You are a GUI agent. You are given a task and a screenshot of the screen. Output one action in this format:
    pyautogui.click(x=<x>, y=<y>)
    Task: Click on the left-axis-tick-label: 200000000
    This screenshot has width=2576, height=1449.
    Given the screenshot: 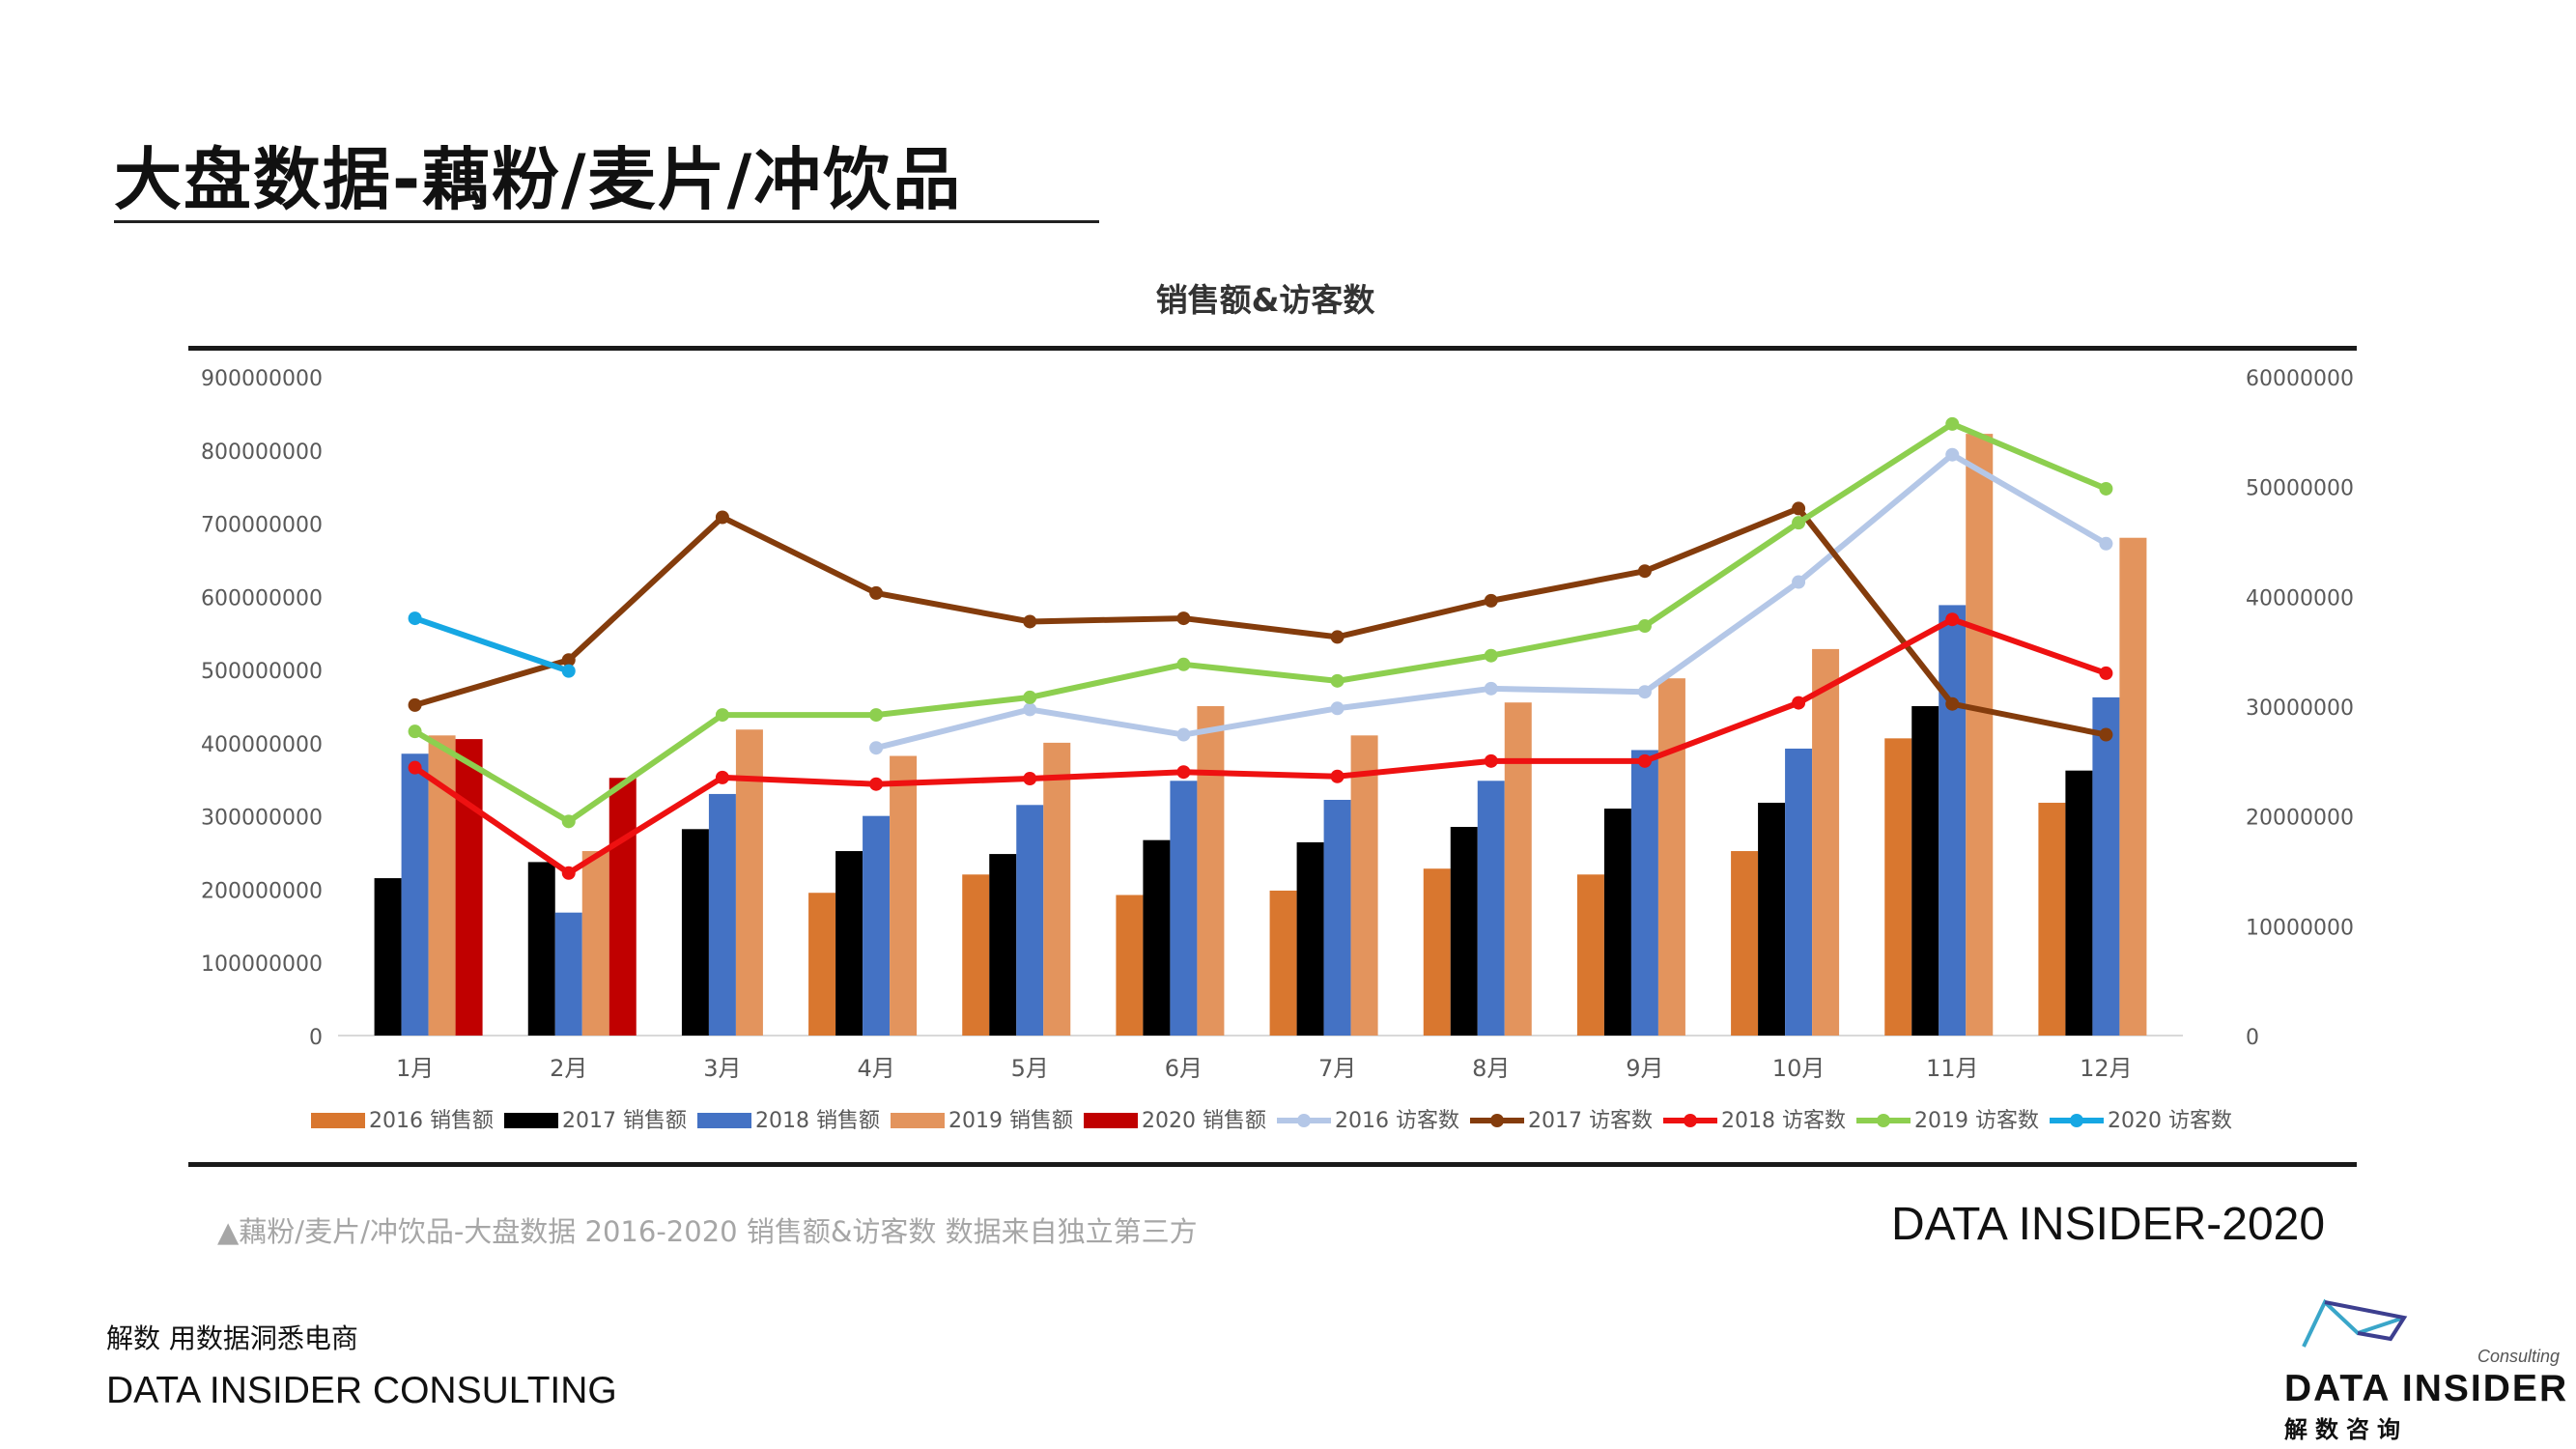 What is the action you would take?
    pyautogui.click(x=262, y=891)
    